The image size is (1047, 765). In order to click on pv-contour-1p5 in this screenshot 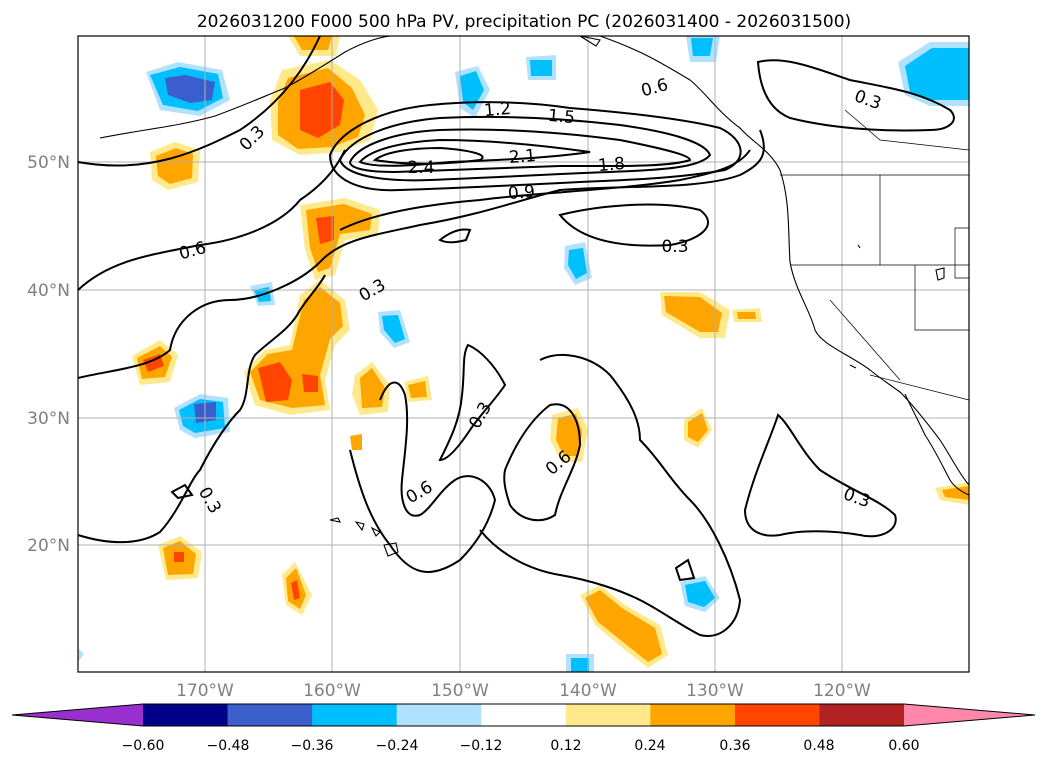, I will do `click(525, 148)`.